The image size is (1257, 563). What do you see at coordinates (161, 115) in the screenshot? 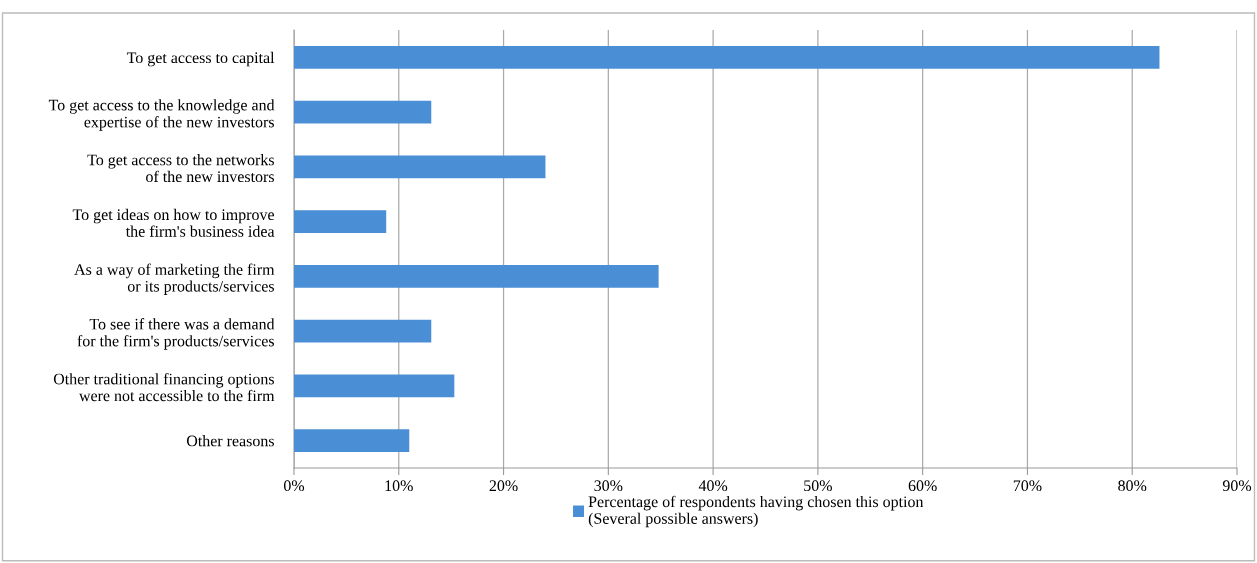
I see `y-tick-label: To get access to the knowledge and expertise of the new investors` at bounding box center [161, 115].